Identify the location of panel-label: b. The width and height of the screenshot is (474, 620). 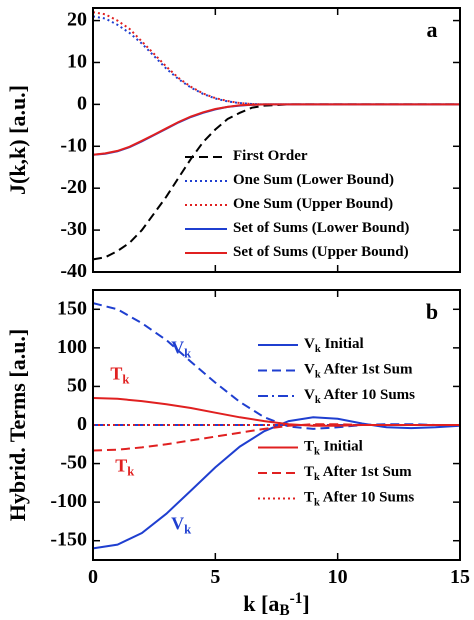
(432, 311).